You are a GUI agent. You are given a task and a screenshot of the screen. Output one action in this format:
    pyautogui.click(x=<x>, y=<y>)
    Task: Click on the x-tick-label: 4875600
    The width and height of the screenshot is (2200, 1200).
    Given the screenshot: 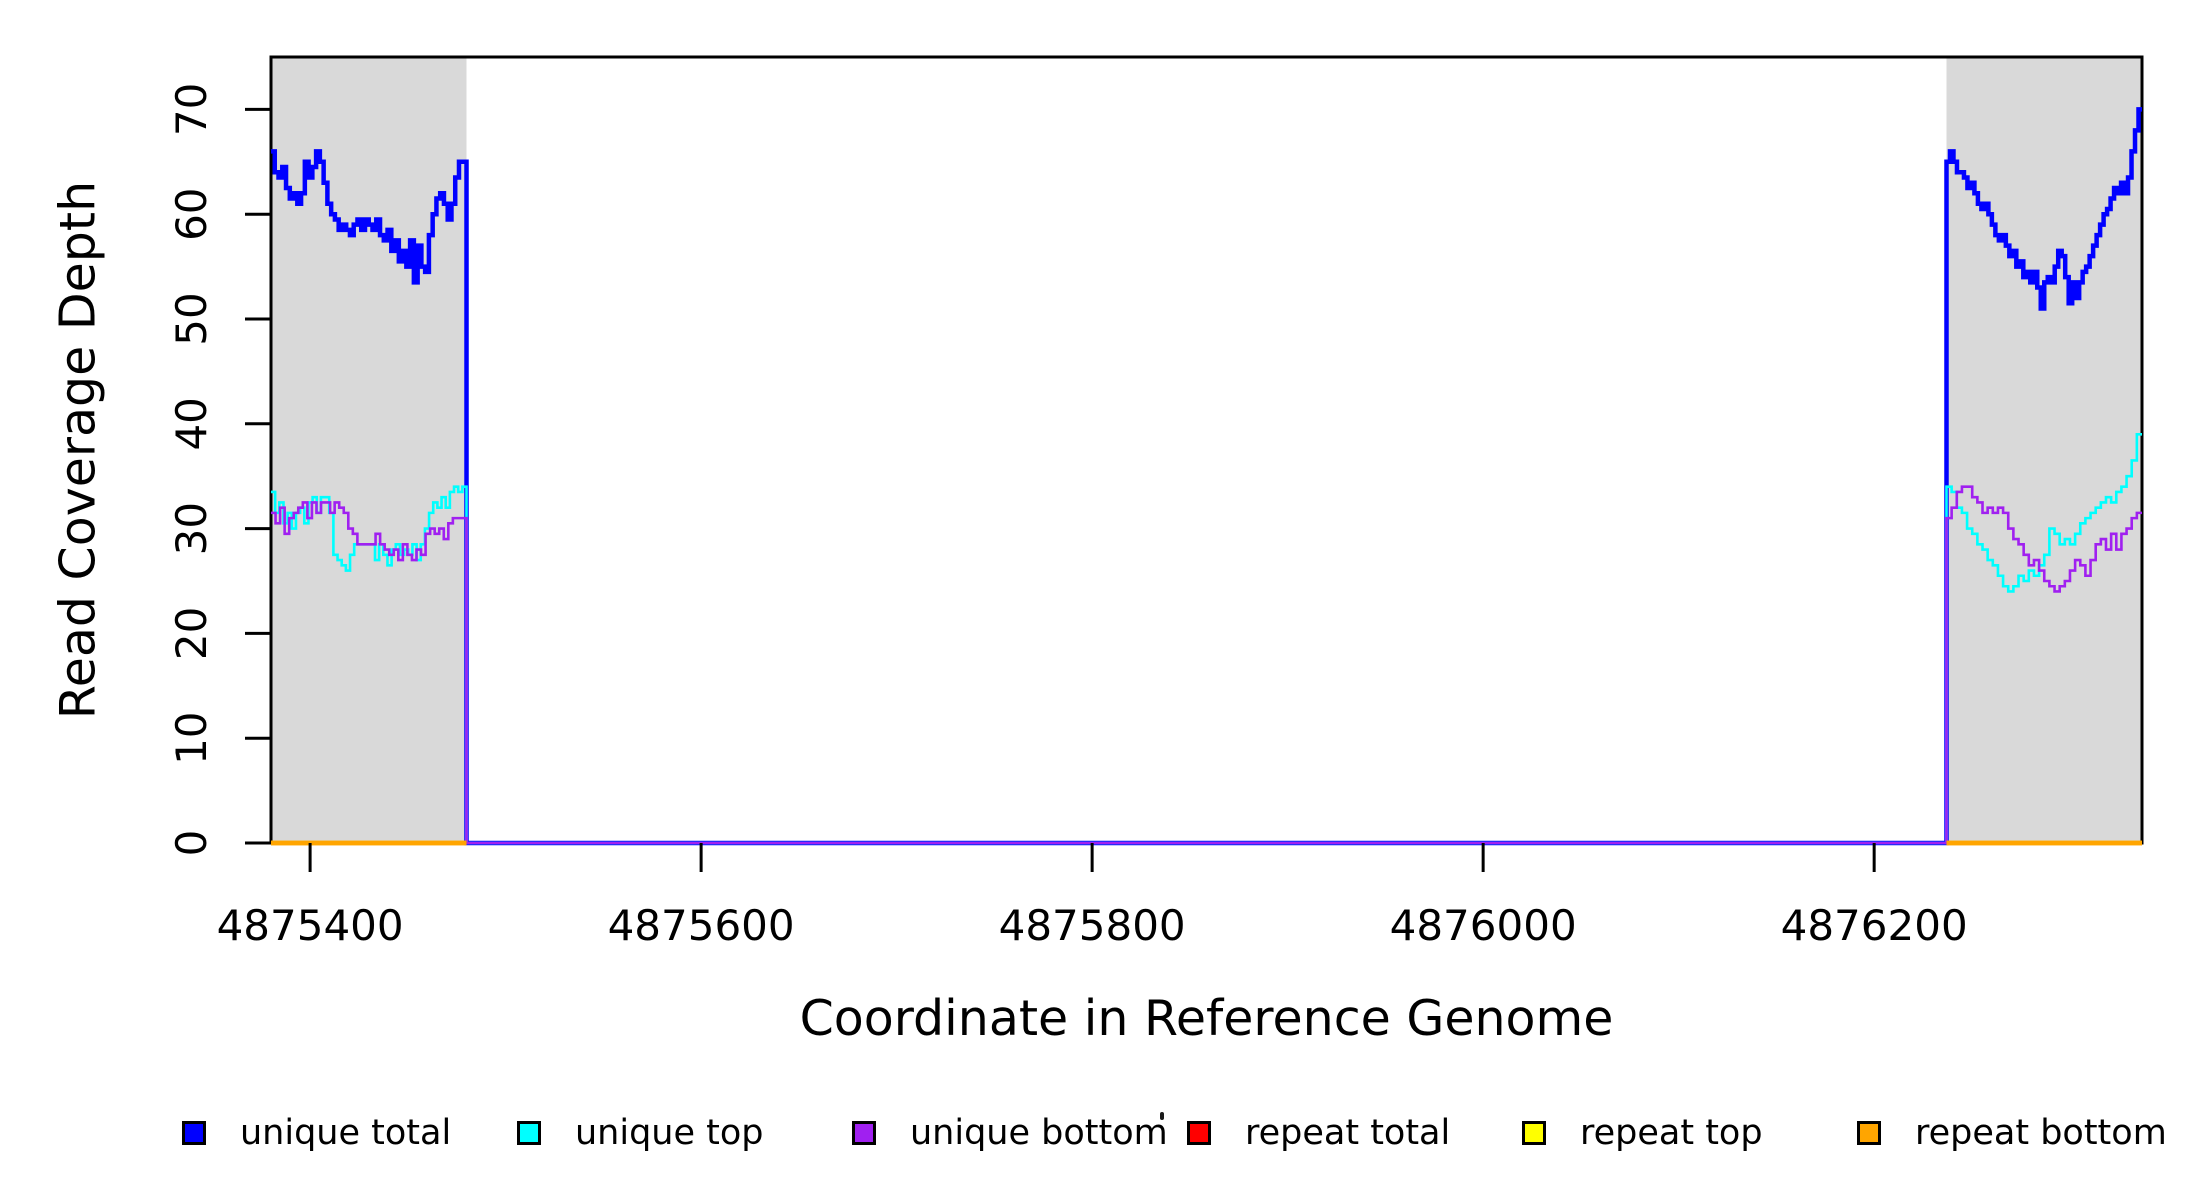 What is the action you would take?
    pyautogui.click(x=701, y=925)
    